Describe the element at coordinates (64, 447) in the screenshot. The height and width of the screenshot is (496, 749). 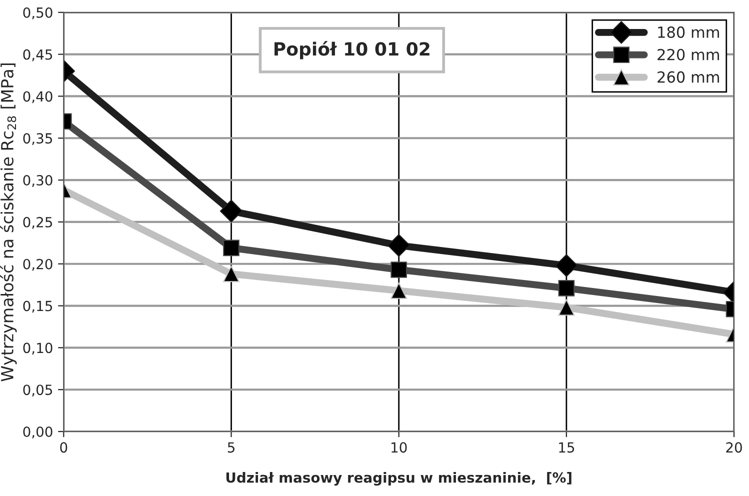
I see `x-tick-label: 0` at that location.